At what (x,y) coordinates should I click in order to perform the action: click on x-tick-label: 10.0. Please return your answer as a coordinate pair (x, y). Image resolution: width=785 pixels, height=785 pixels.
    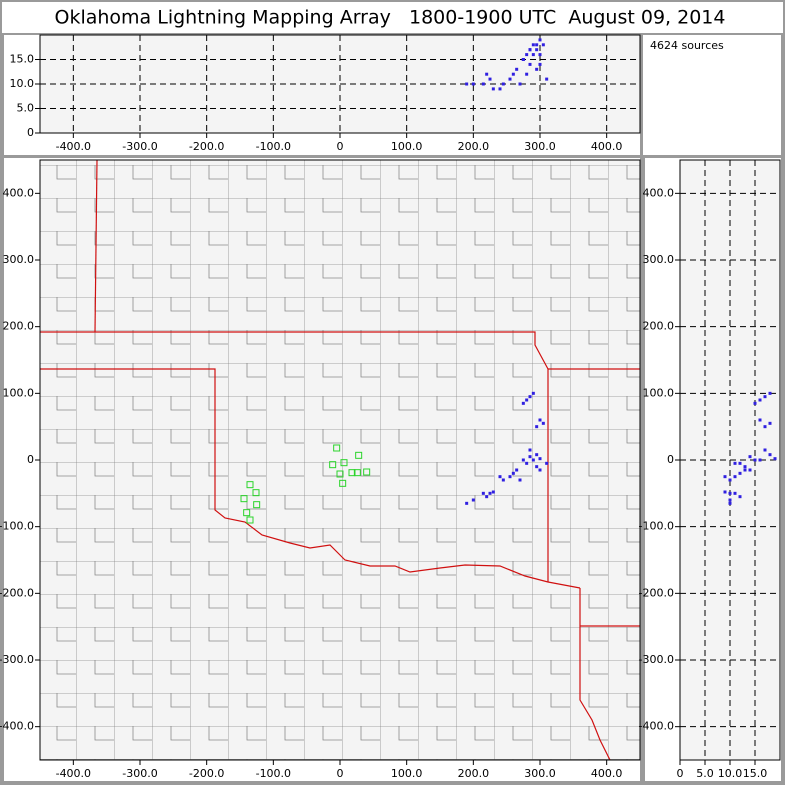
    Looking at the image, I should click on (730, 773).